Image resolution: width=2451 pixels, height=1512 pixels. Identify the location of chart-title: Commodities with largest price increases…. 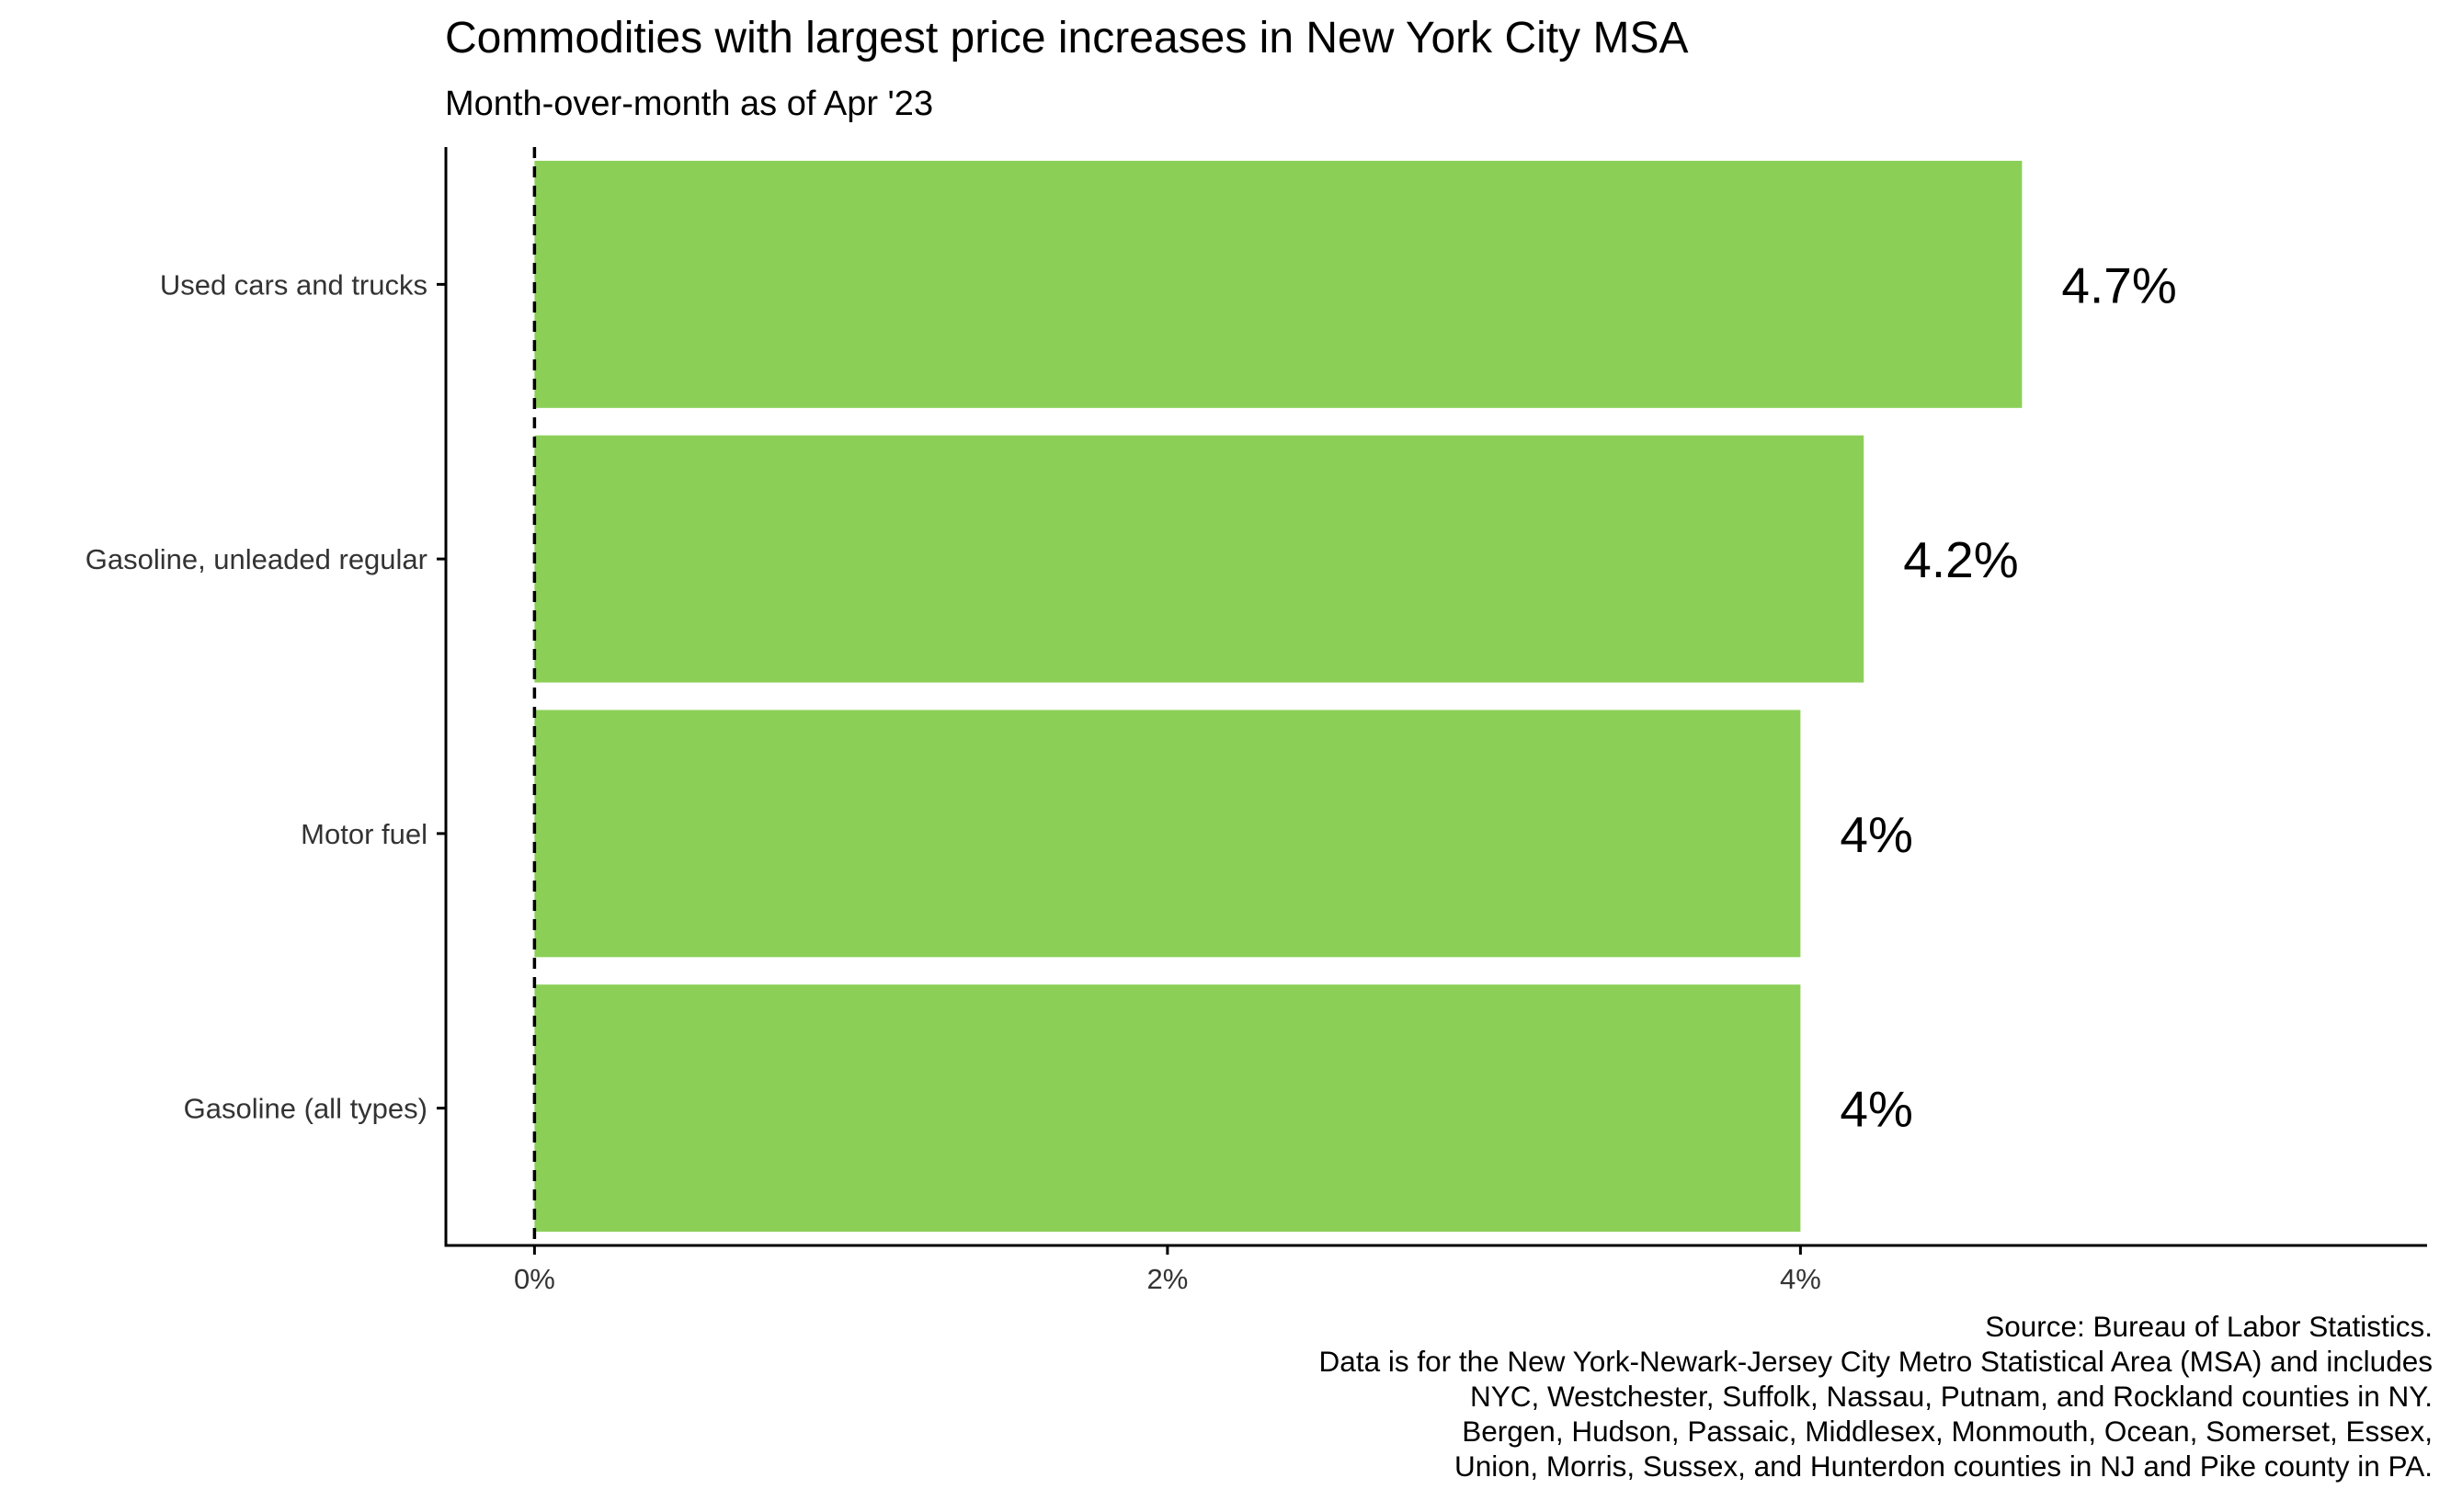
(1067, 38).